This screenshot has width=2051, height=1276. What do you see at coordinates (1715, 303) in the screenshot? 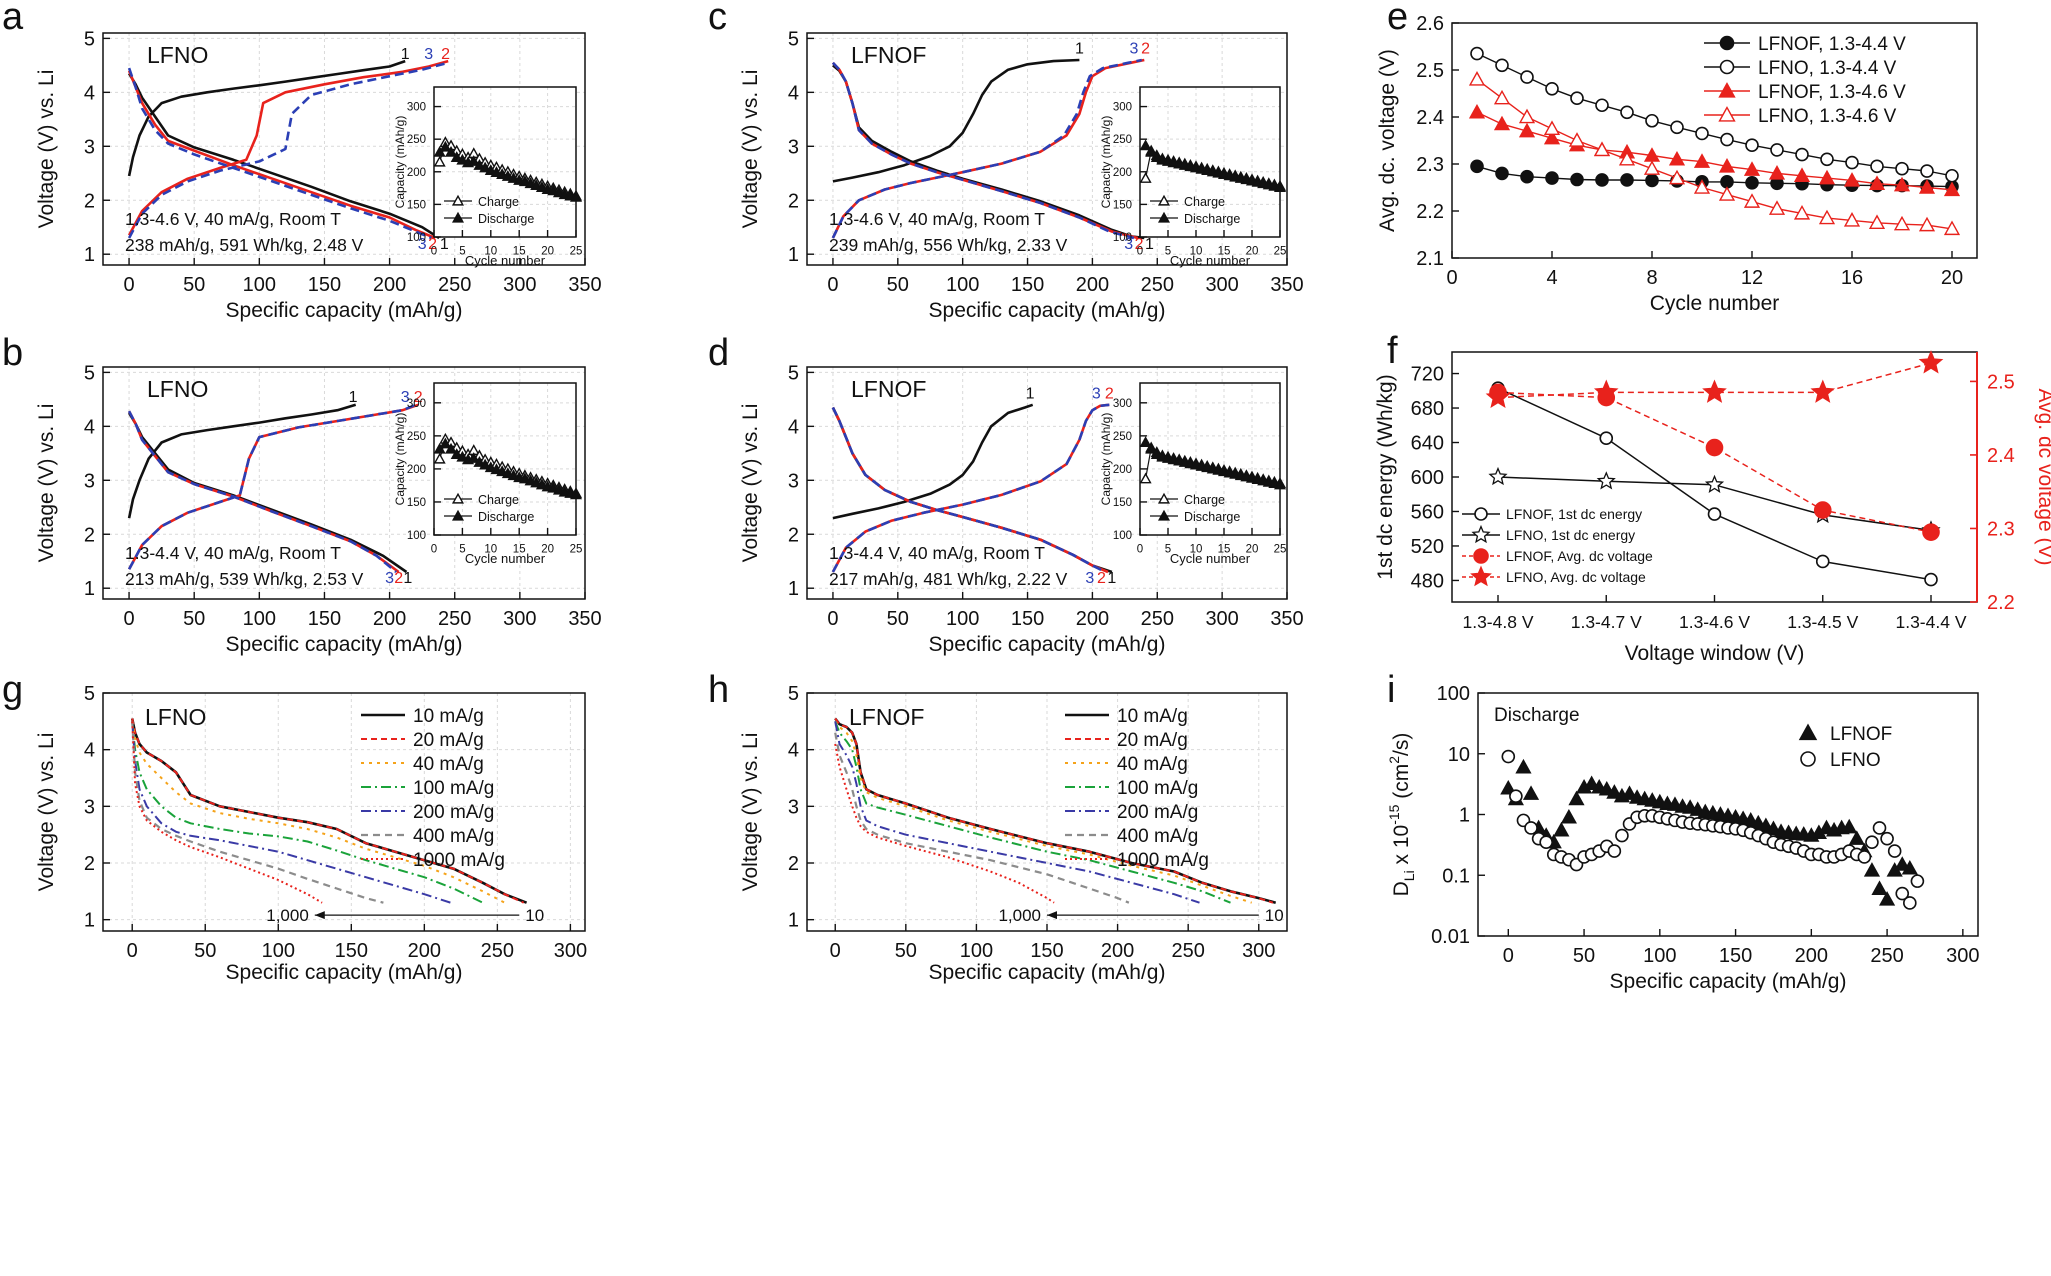
I see `x-axis-label: Cycle number` at bounding box center [1715, 303].